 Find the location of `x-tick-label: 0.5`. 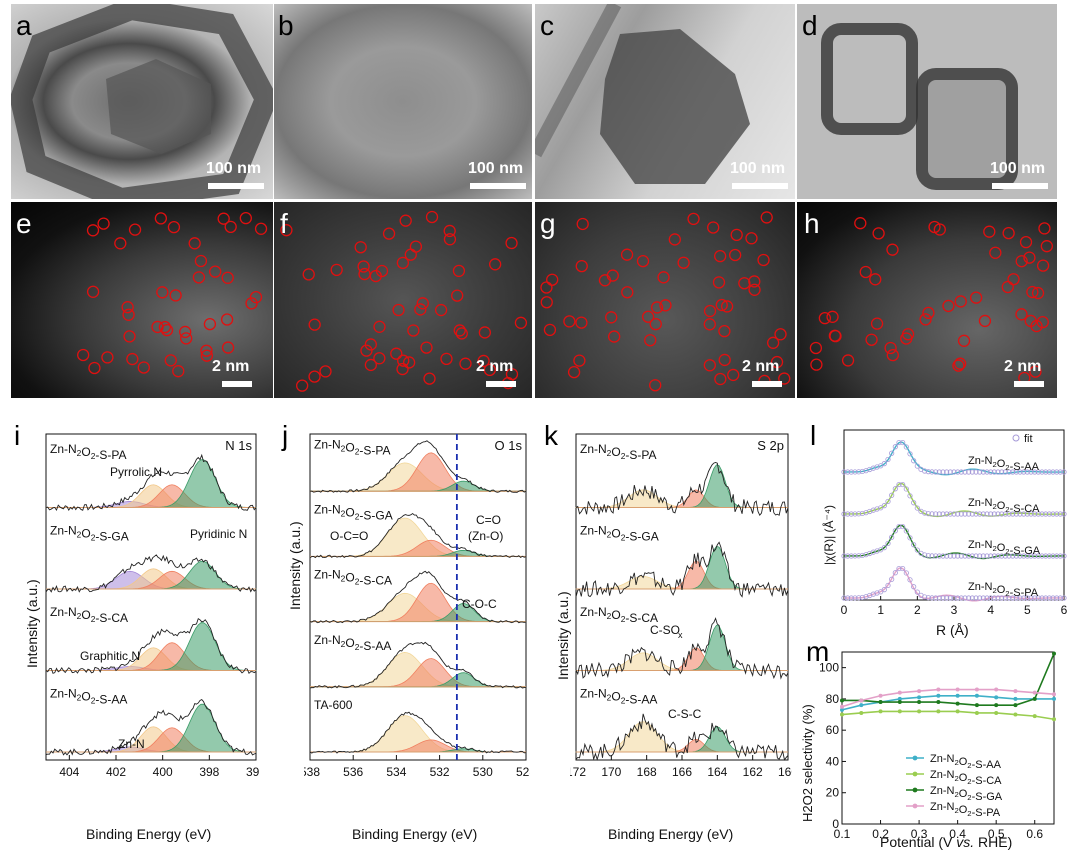

x-tick-label: 0.5 is located at coordinates (996, 832).